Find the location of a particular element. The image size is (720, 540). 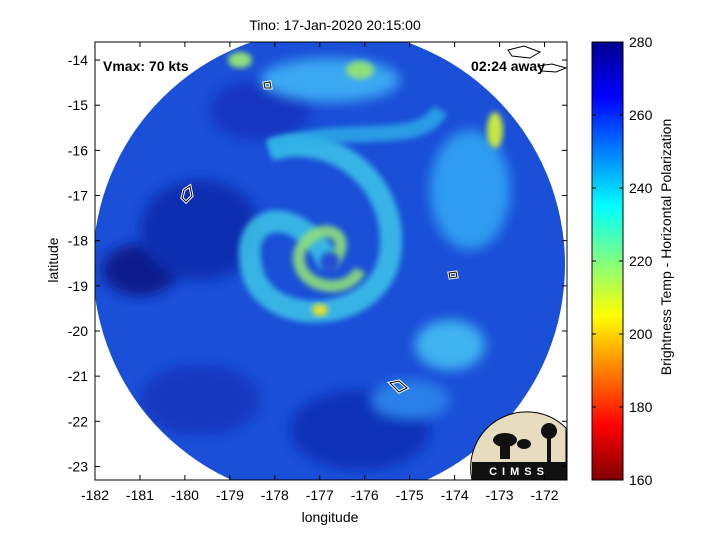

figure-title: Tino: 17-Jan-2020 20:15:00 is located at coordinates (335, 25).